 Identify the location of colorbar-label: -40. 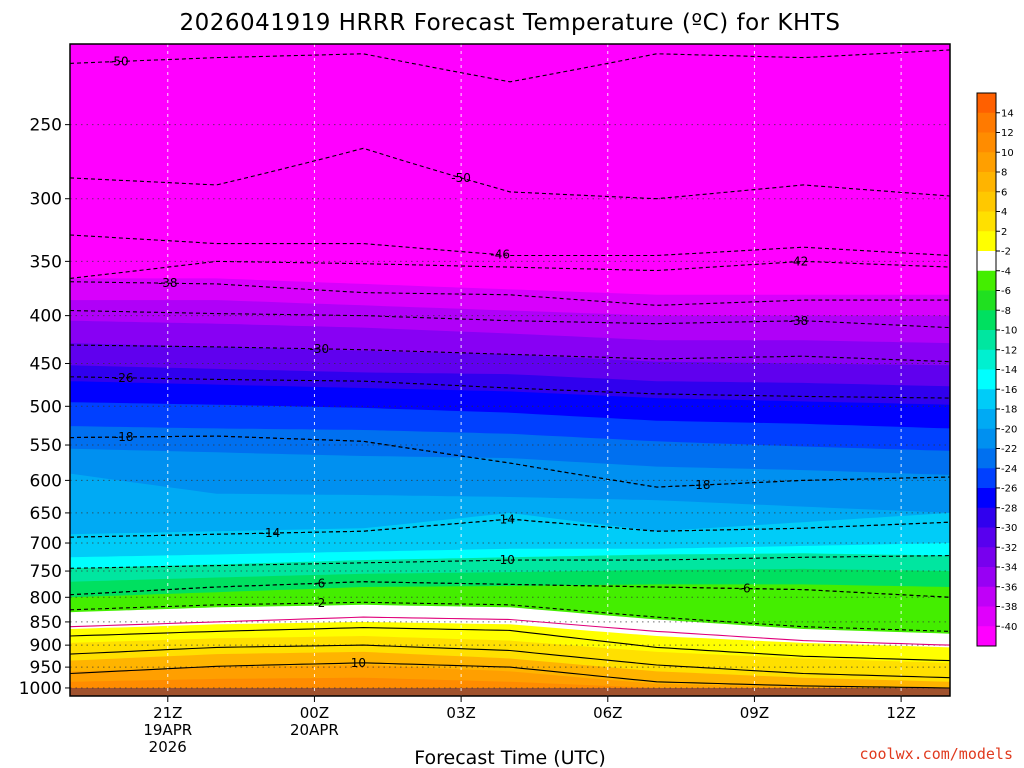
(1009, 627).